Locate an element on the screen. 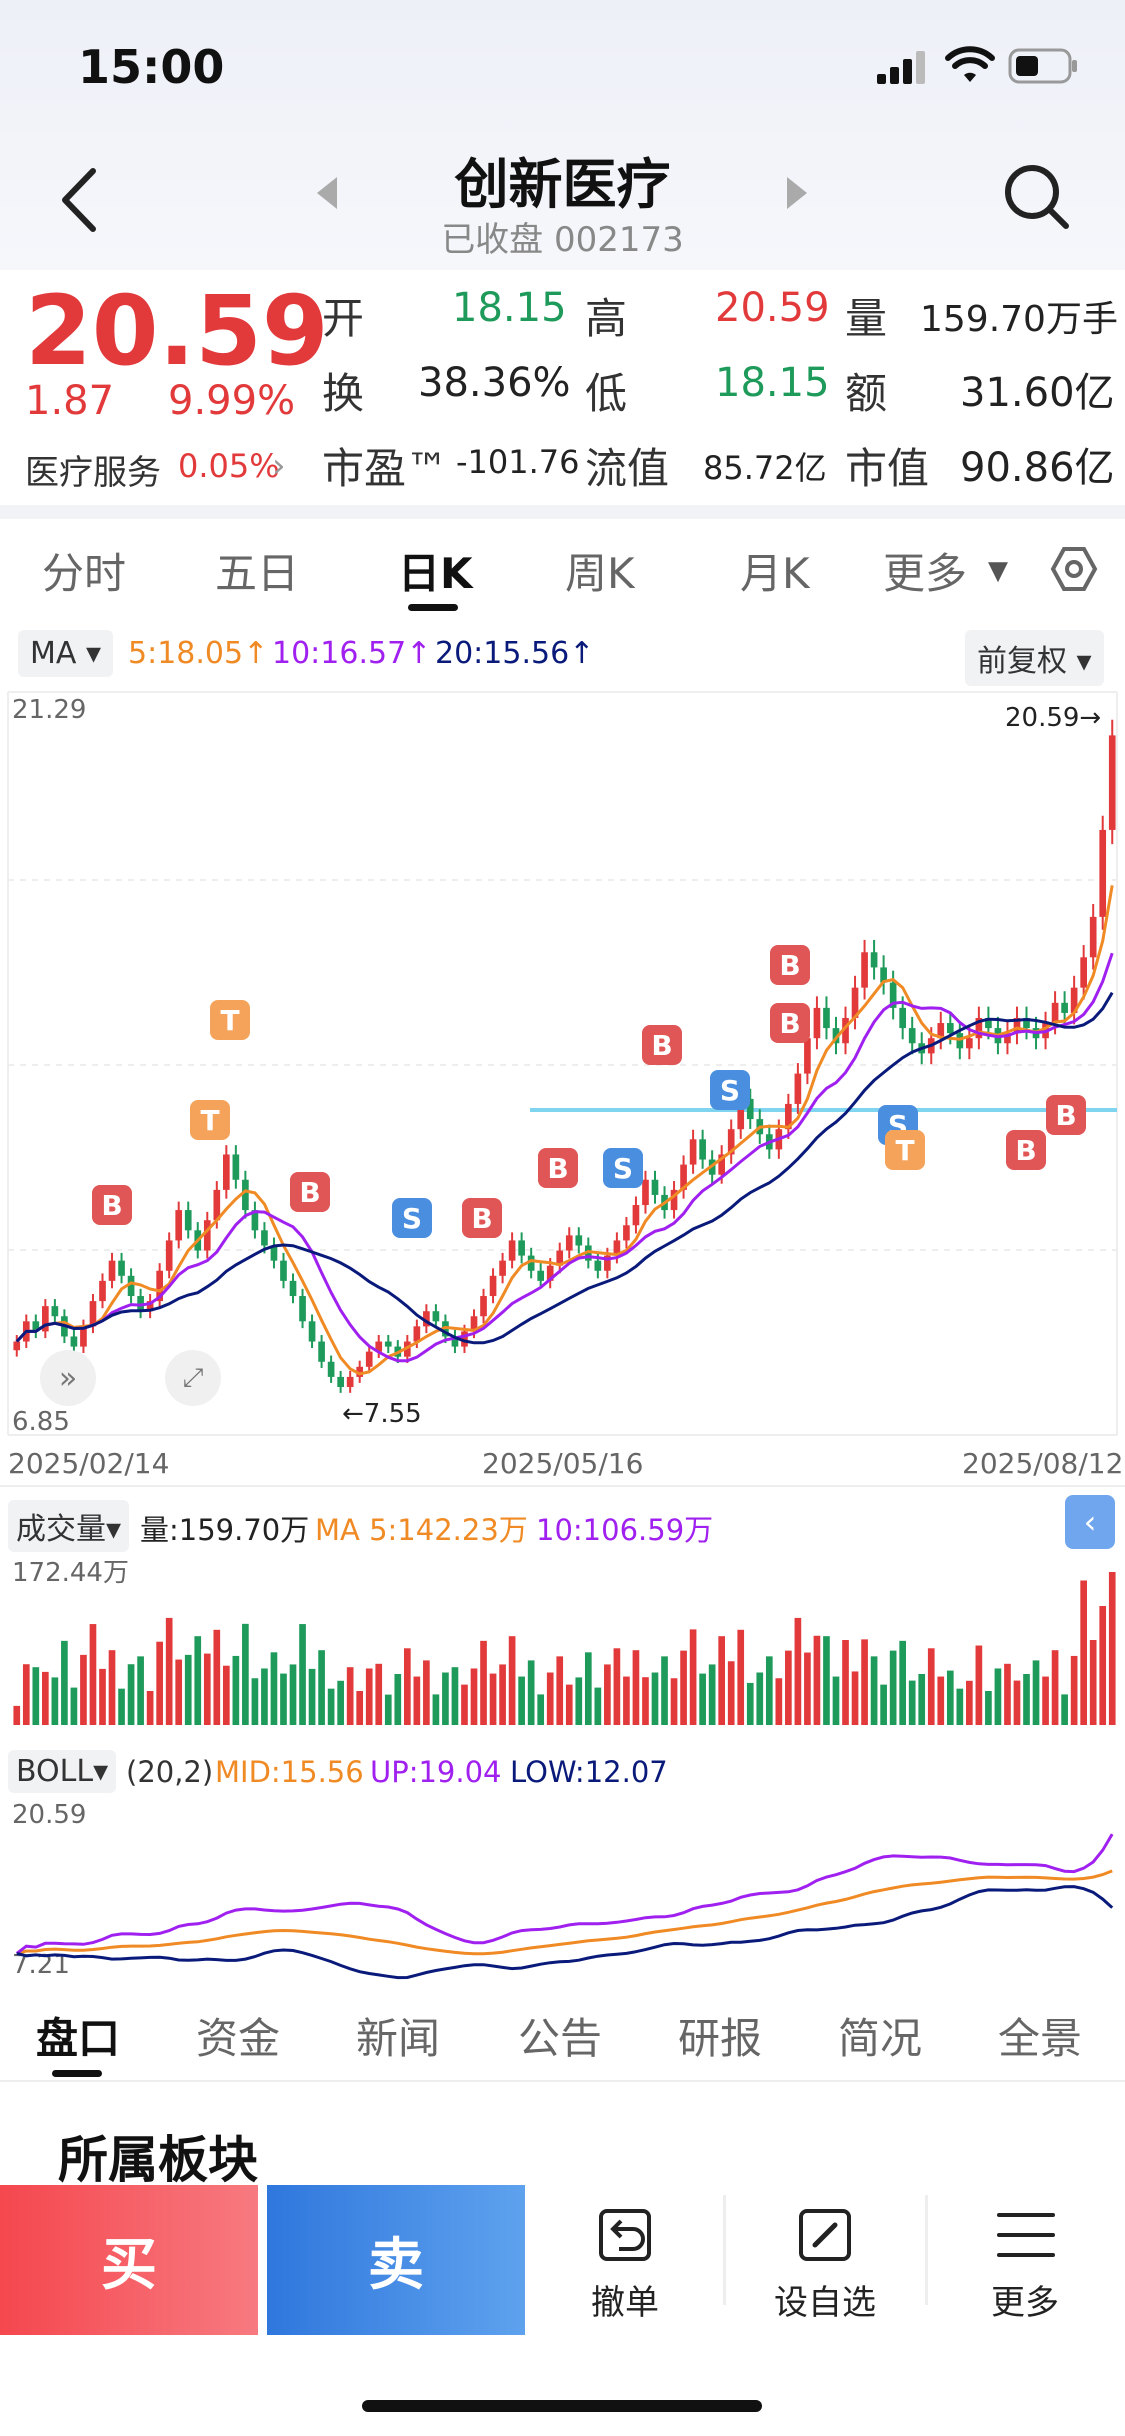  volume-chart is located at coordinates (562, 1637).